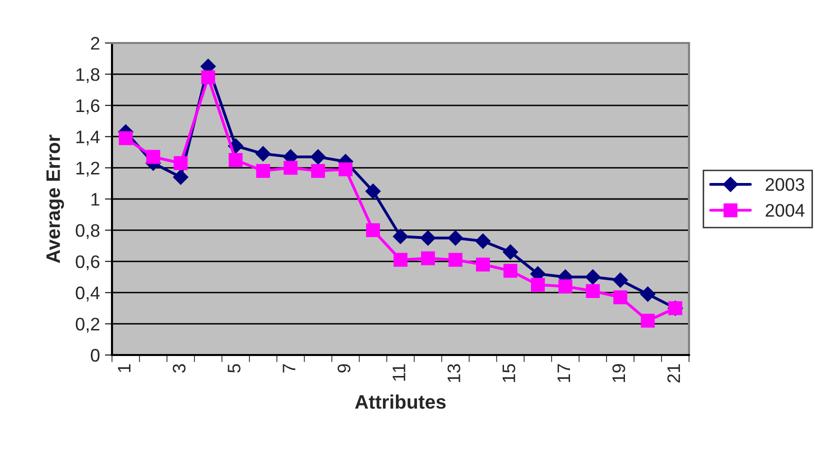 The image size is (815, 451). Describe the element at coordinates (344, 368) in the screenshot. I see `x-tick-label: 9` at that location.